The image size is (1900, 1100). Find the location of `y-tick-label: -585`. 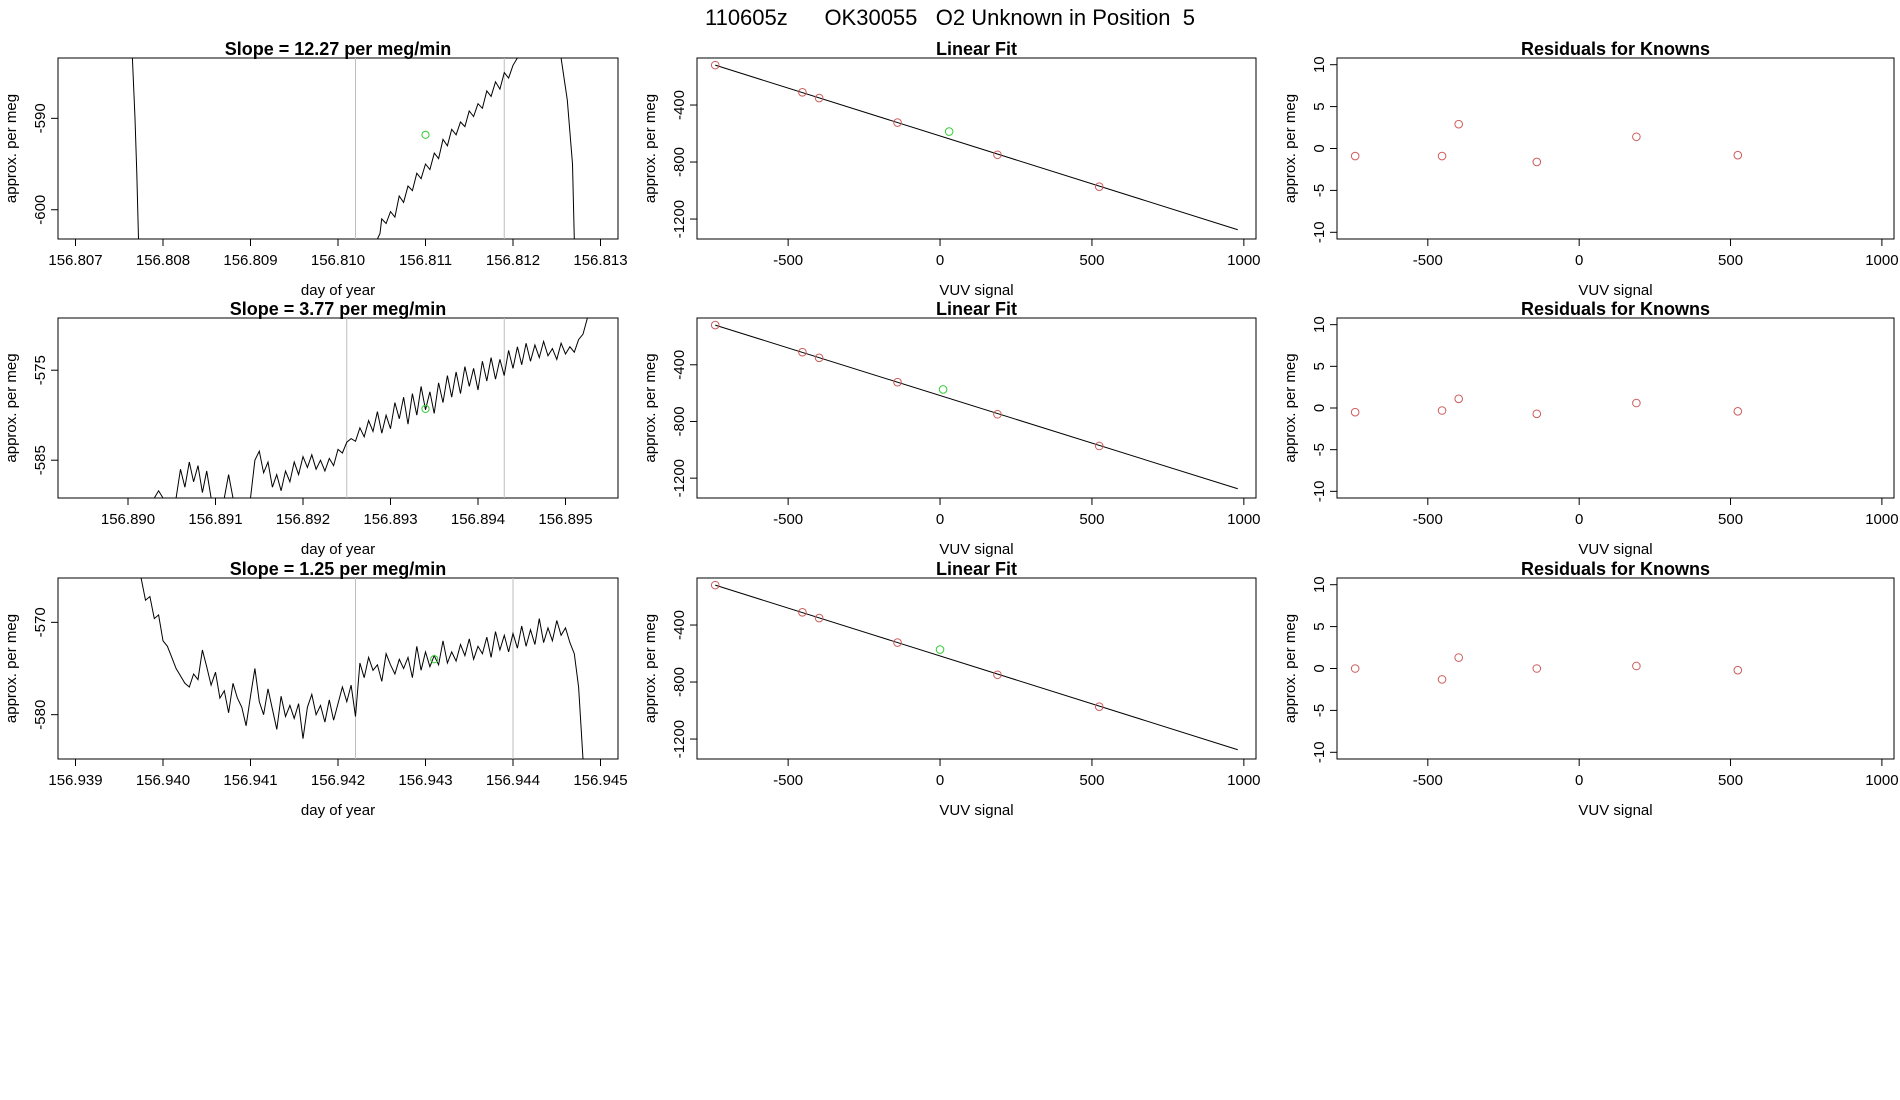

y-tick-label: -585 is located at coordinates (40, 460).